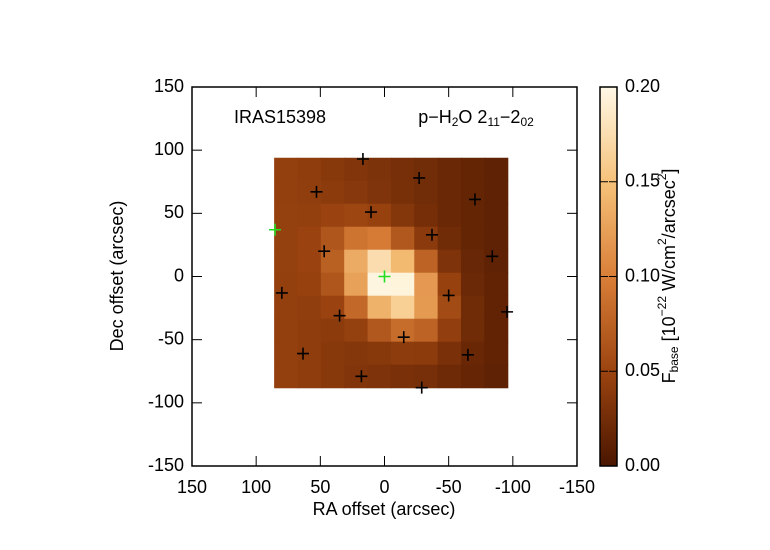  What do you see at coordinates (513, 487) in the screenshot?
I see `x-tick-label: -100` at bounding box center [513, 487].